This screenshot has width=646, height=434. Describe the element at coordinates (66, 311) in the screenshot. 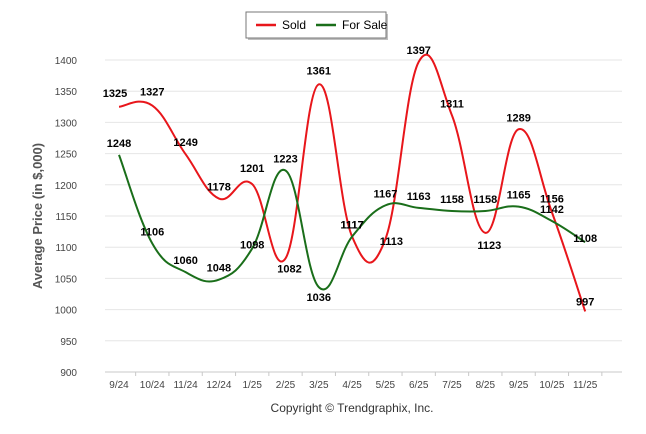

I see `y-tick-label: 1000` at that location.